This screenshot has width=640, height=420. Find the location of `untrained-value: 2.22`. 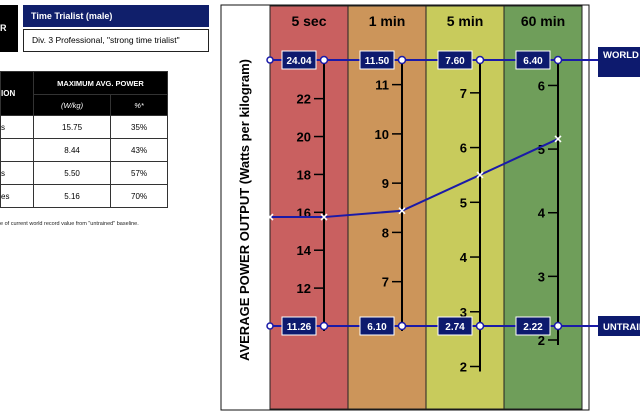

untrained-value: 2.22 is located at coordinates (533, 327).